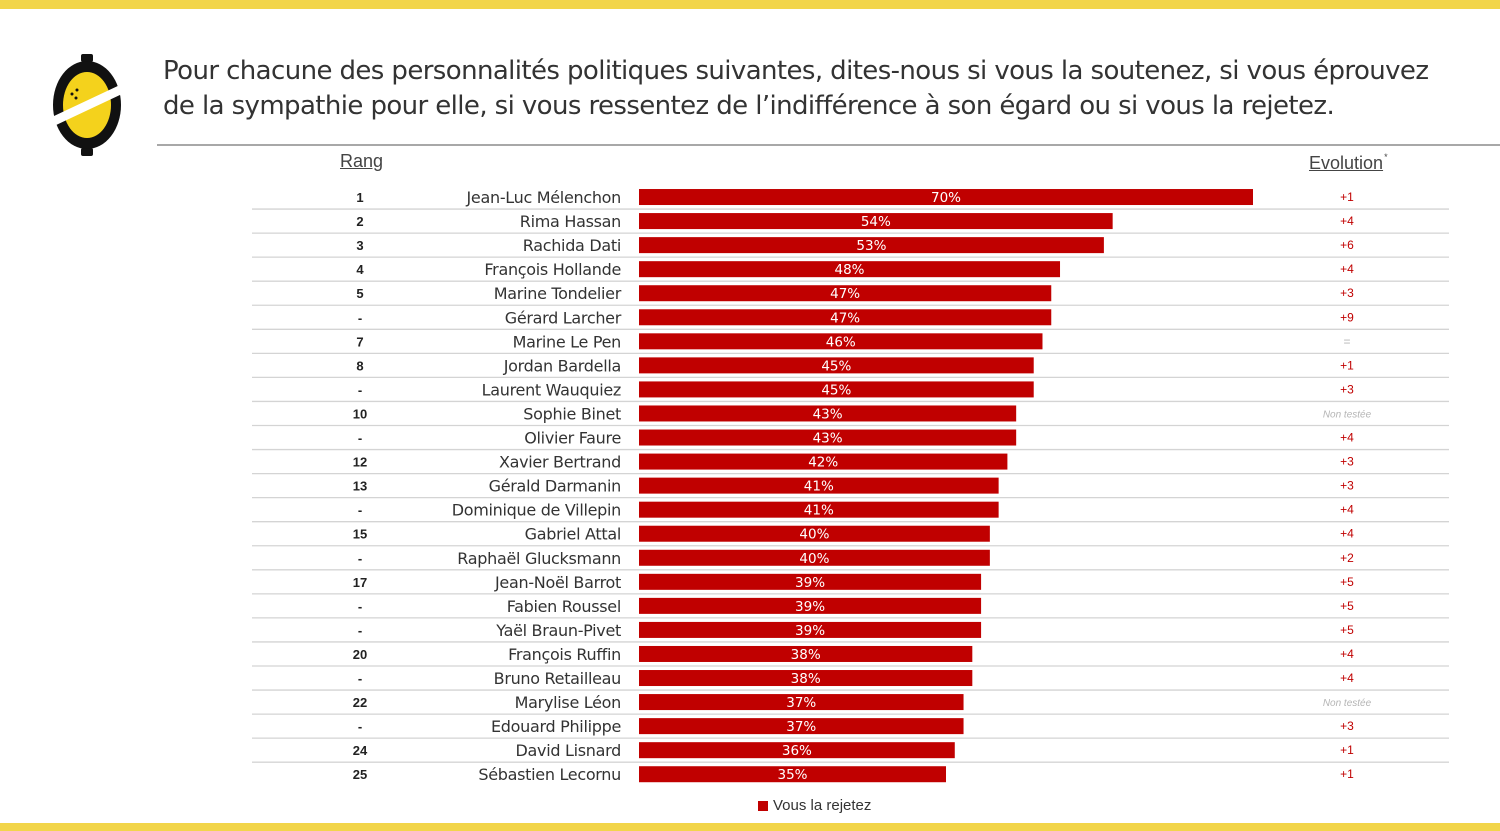 This screenshot has width=1500, height=831. Describe the element at coordinates (536, 510) in the screenshot. I see `person-name-label: Dominique de Villepin` at that location.